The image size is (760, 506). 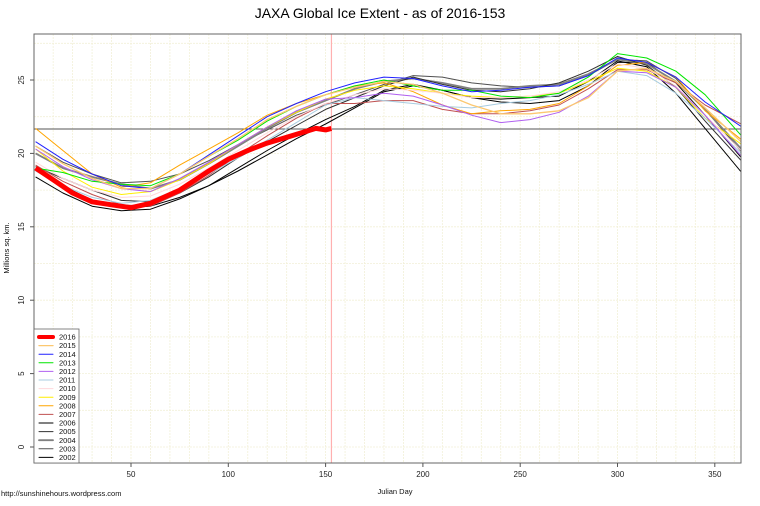 I want to click on legend-label-2003: 2003, so click(x=67, y=448).